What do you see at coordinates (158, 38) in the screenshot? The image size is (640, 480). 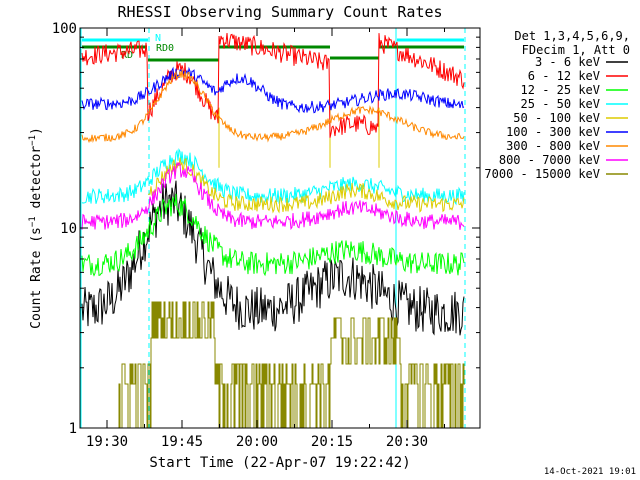 I see `flag-label: N` at bounding box center [158, 38].